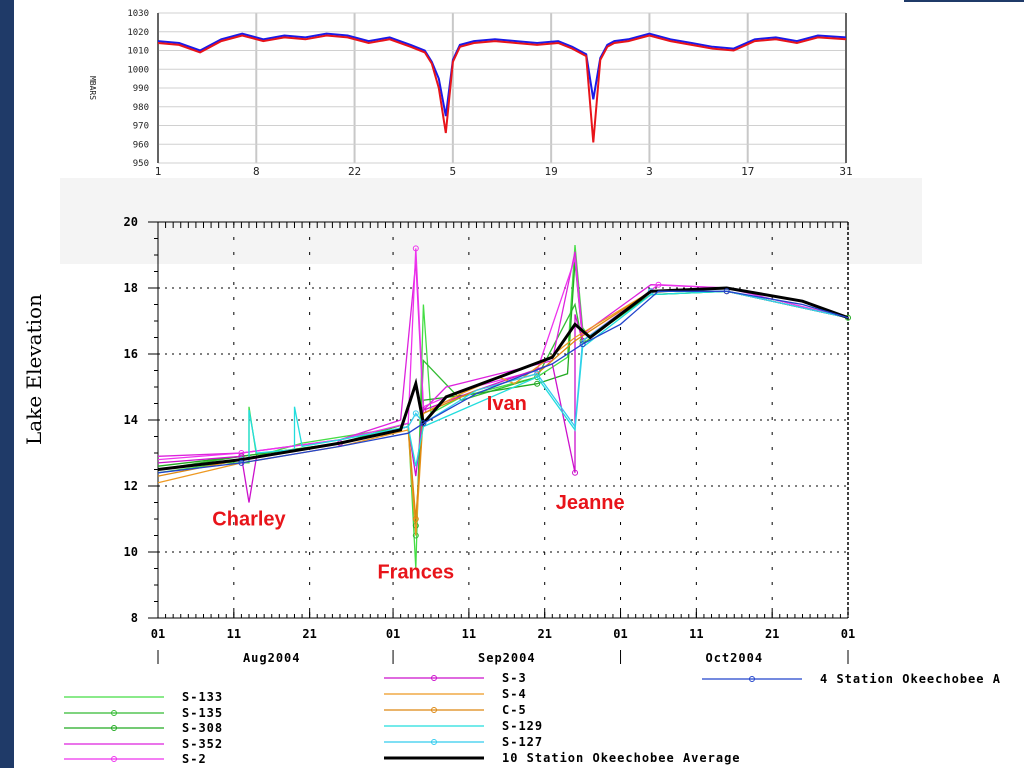 This screenshot has width=1024, height=768. Describe the element at coordinates (202, 744) in the screenshot. I see `lake-legend-label: S-352` at that location.